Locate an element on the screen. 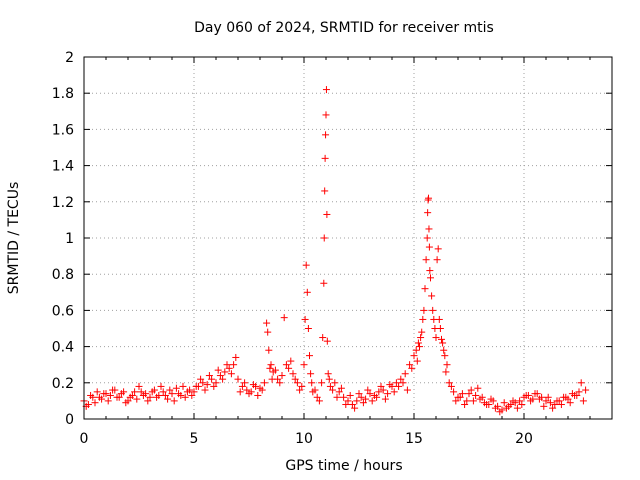 The width and height of the screenshot is (640, 480). x-axis-label: GPS time / hours is located at coordinates (343, 466).